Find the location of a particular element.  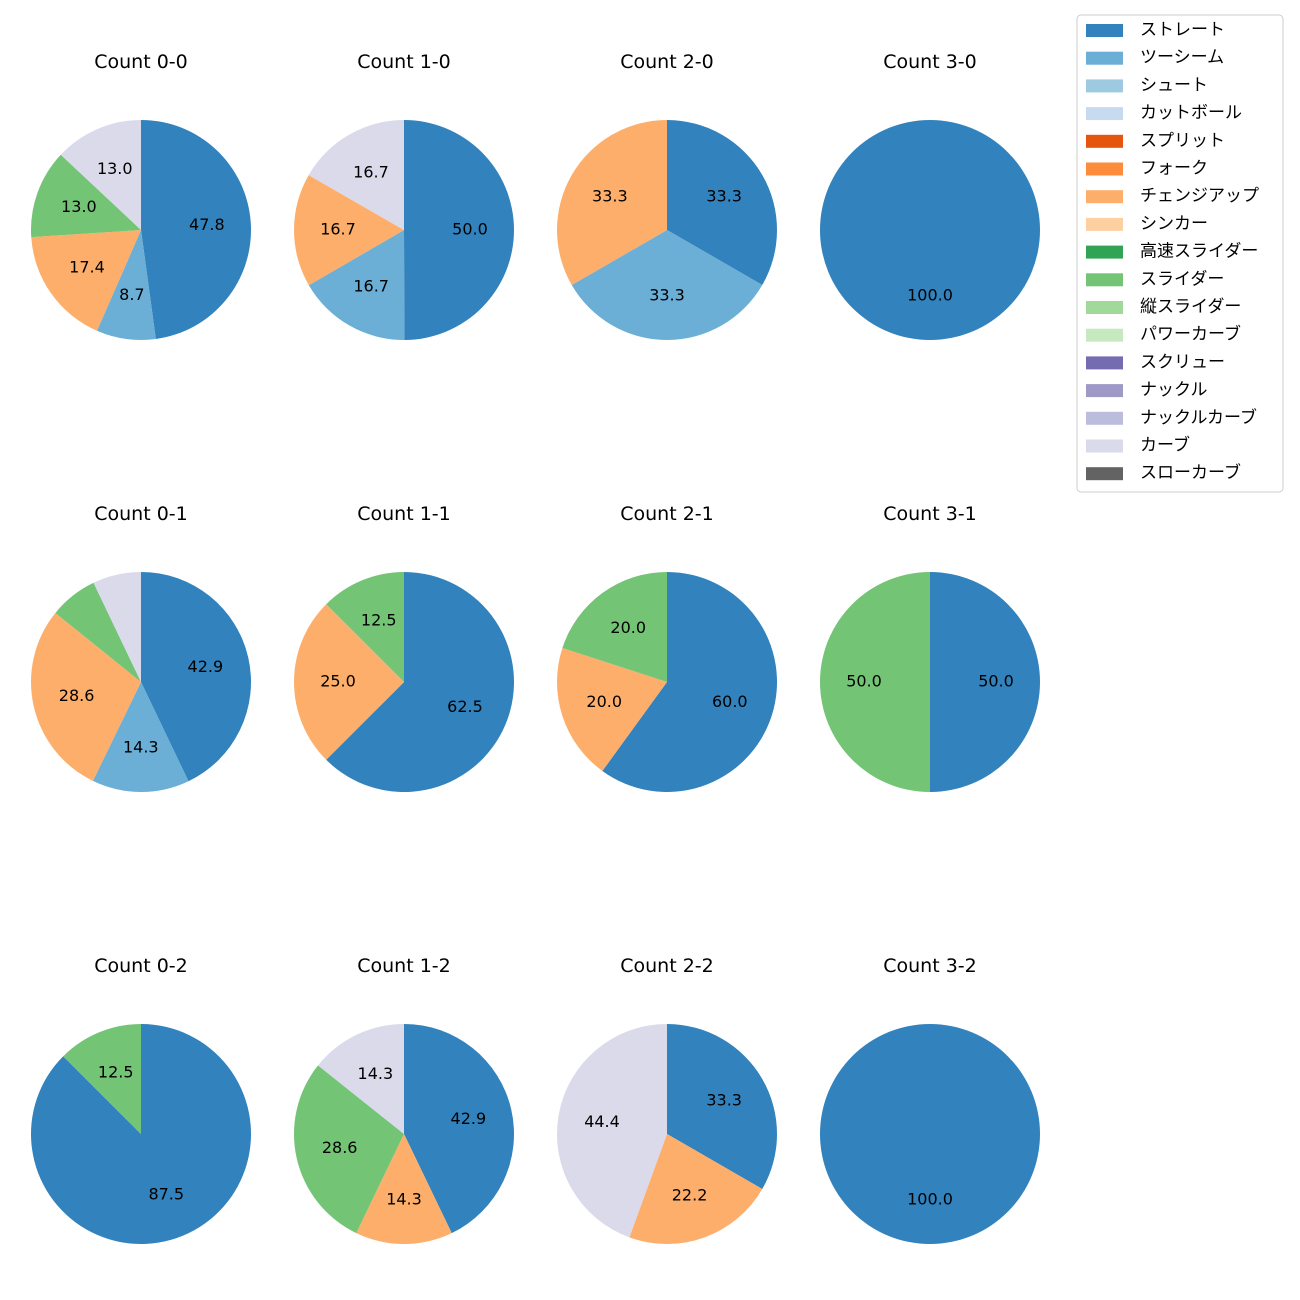

pie-chart: Count 3-1 50.0 50.0 is located at coordinates (930, 647).